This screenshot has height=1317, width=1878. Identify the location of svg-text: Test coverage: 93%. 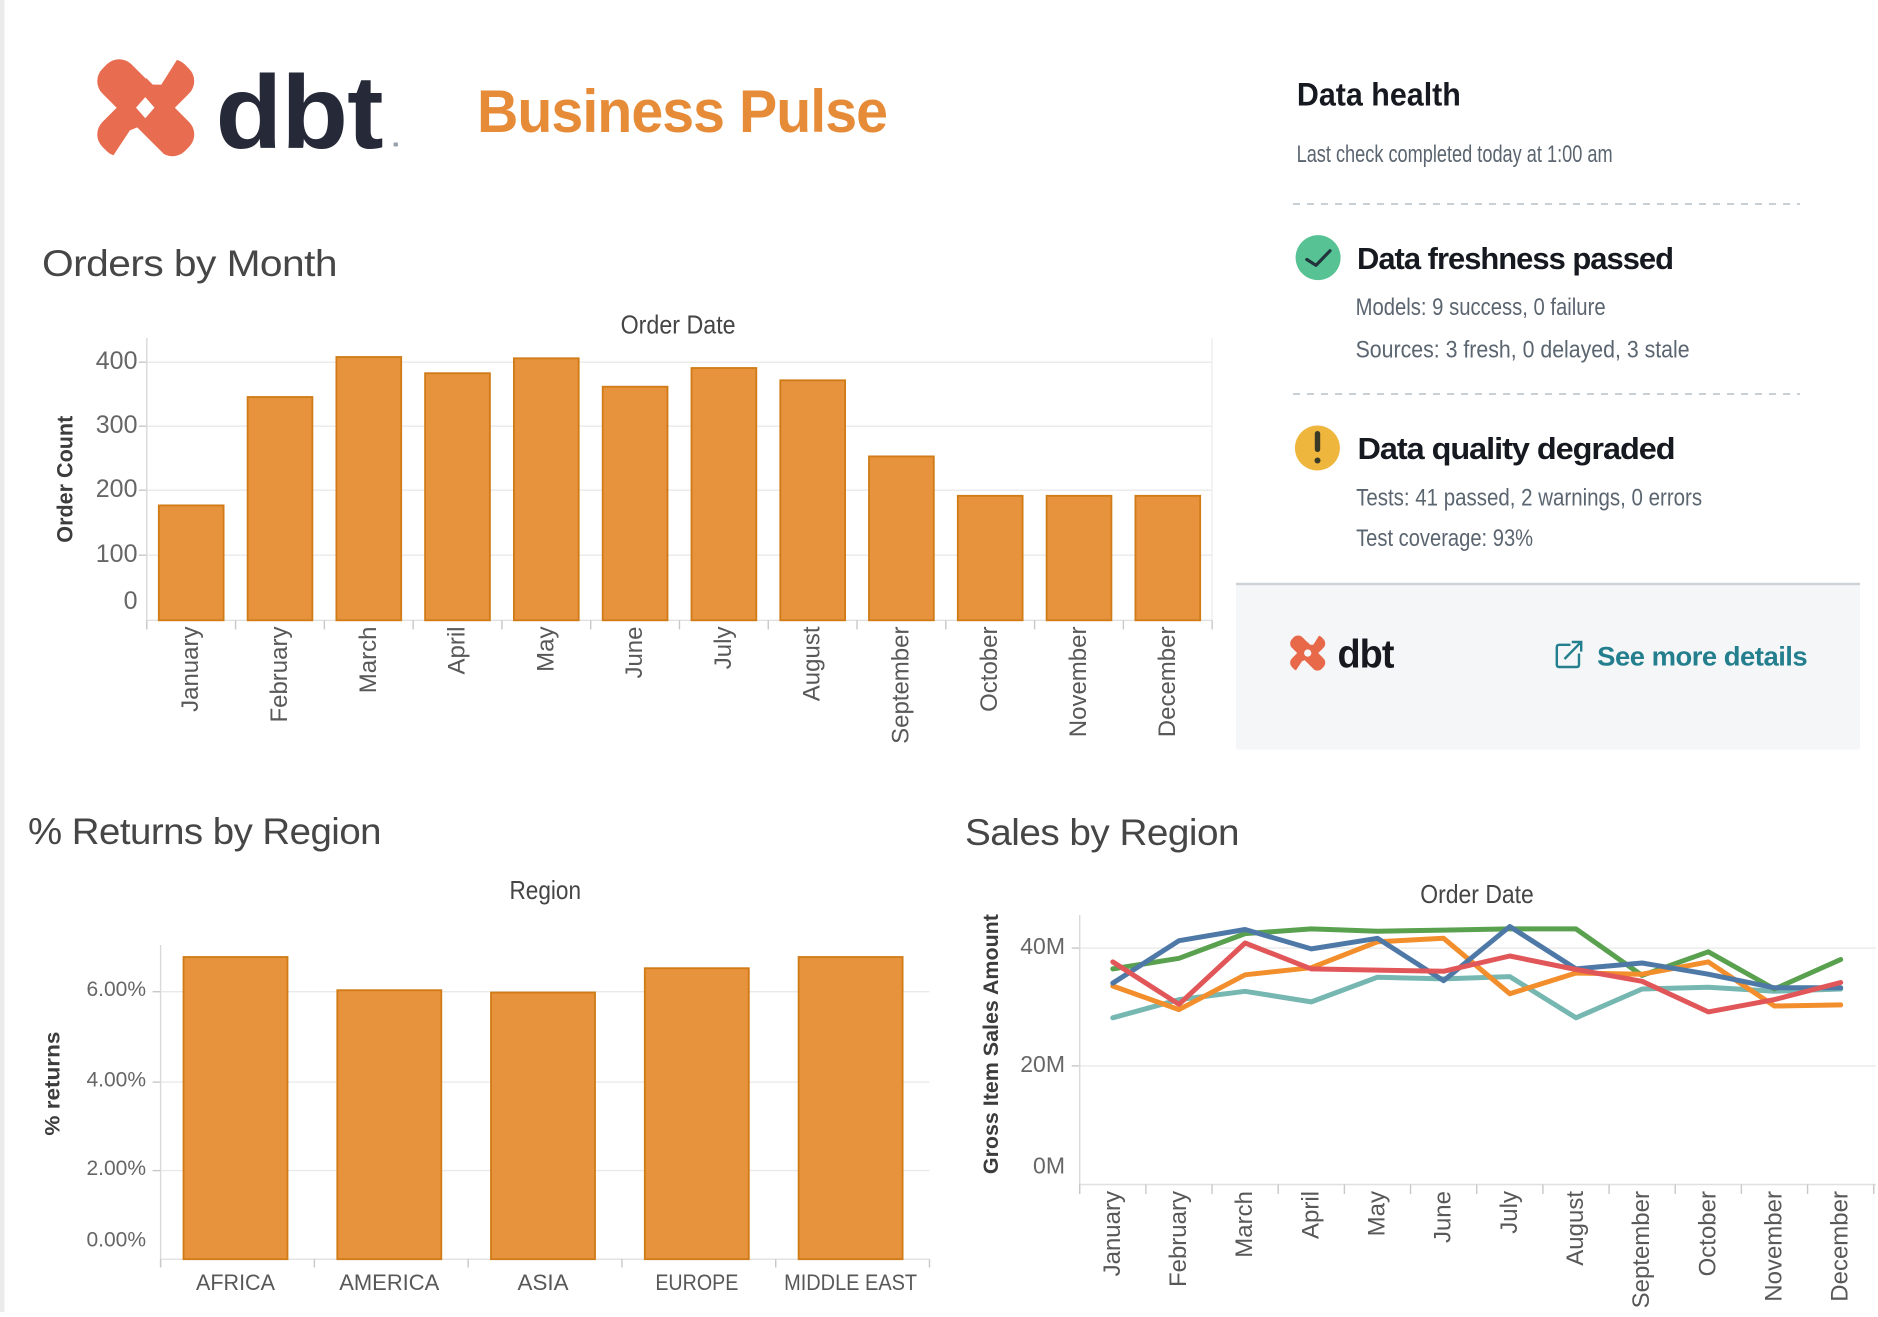
(1444, 538).